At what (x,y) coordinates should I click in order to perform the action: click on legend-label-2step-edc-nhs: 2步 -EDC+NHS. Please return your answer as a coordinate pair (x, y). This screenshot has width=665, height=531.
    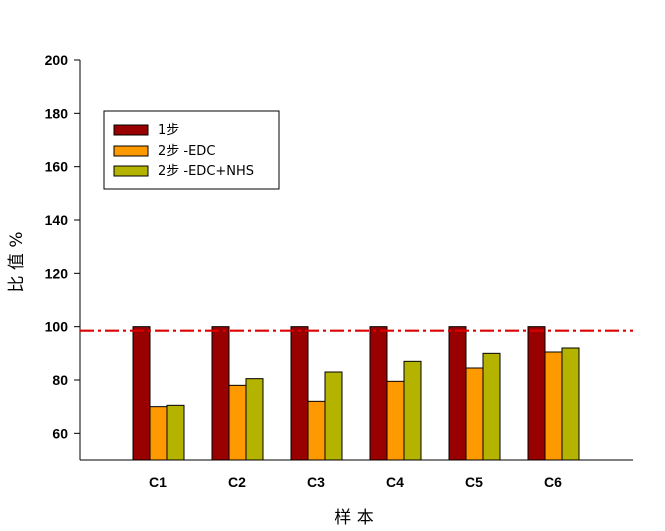
    Looking at the image, I should click on (206, 171).